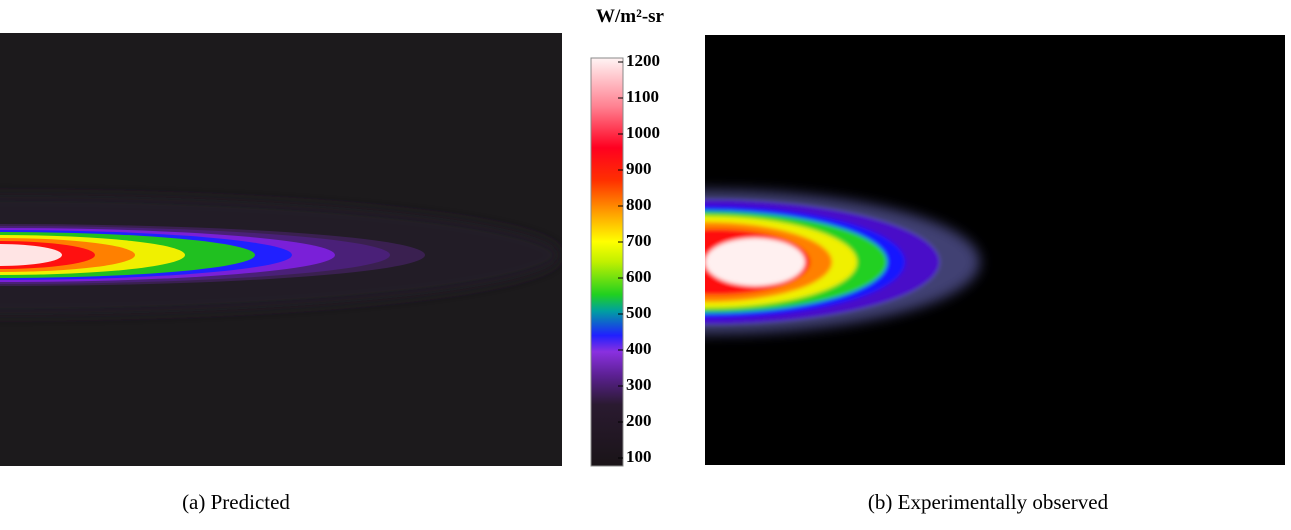  I want to click on tick-label: 600, so click(639, 276).